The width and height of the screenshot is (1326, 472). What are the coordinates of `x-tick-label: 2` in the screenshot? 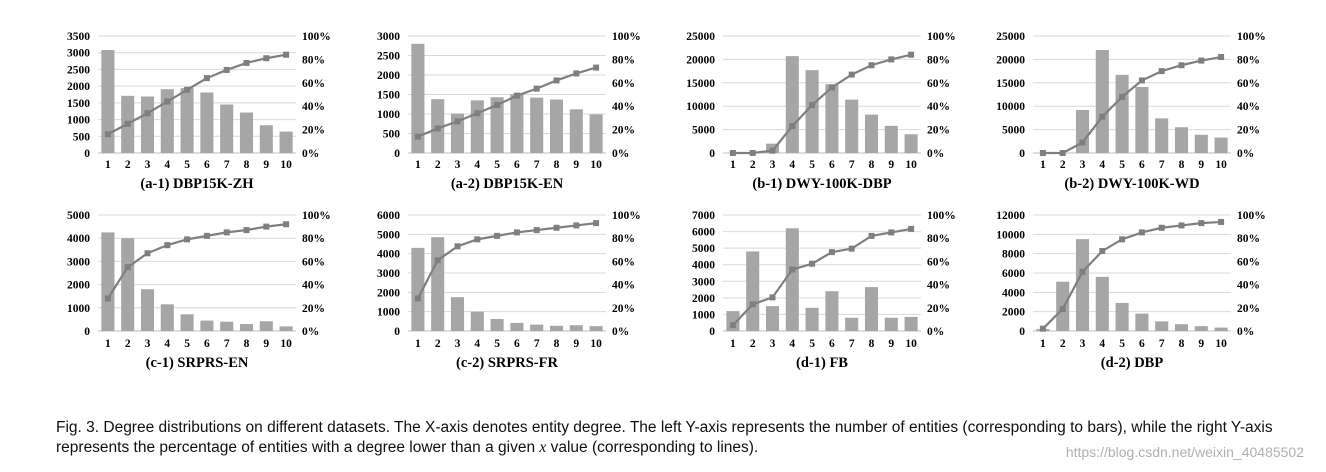 It's located at (128, 165).